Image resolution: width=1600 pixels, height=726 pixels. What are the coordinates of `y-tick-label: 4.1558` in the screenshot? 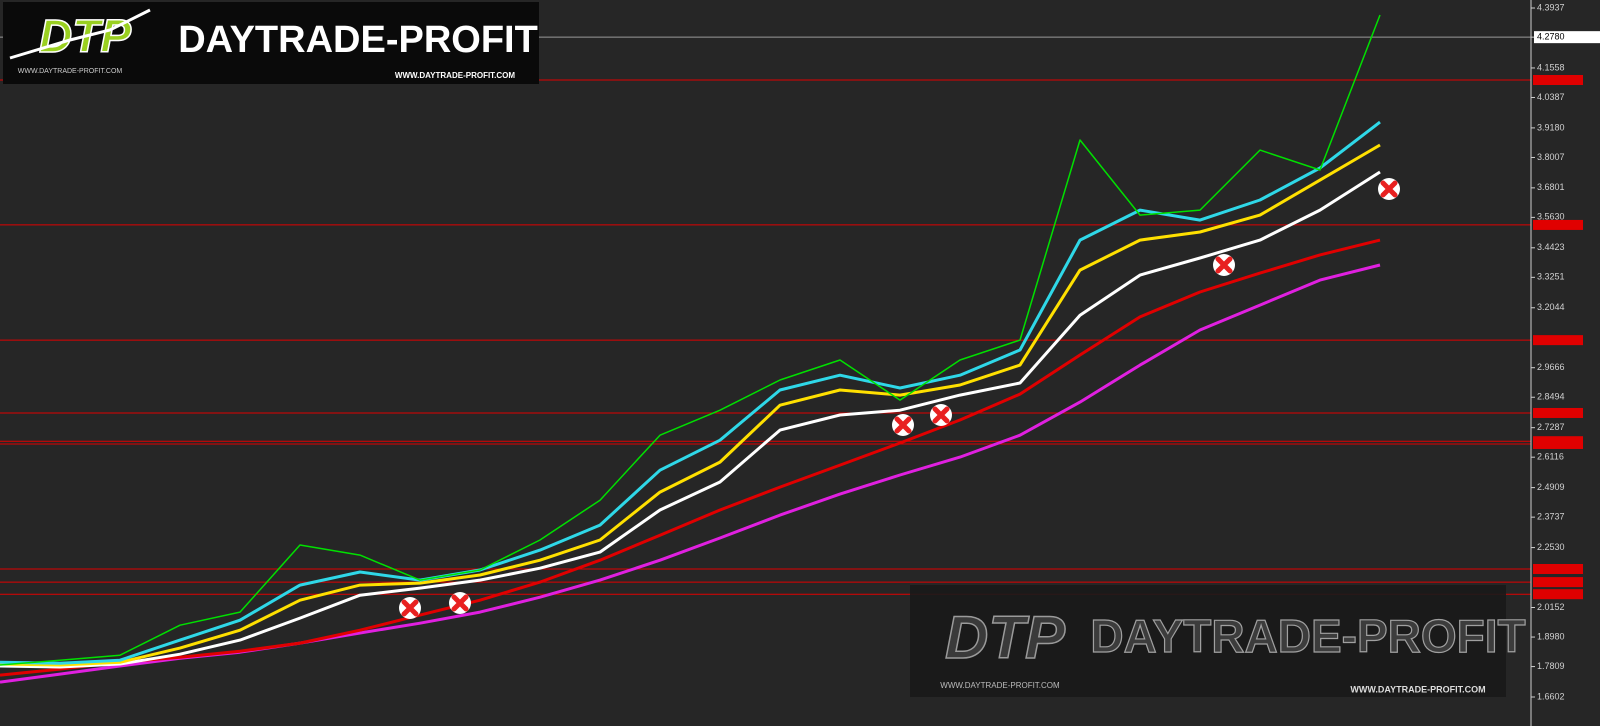 It's located at (1551, 67).